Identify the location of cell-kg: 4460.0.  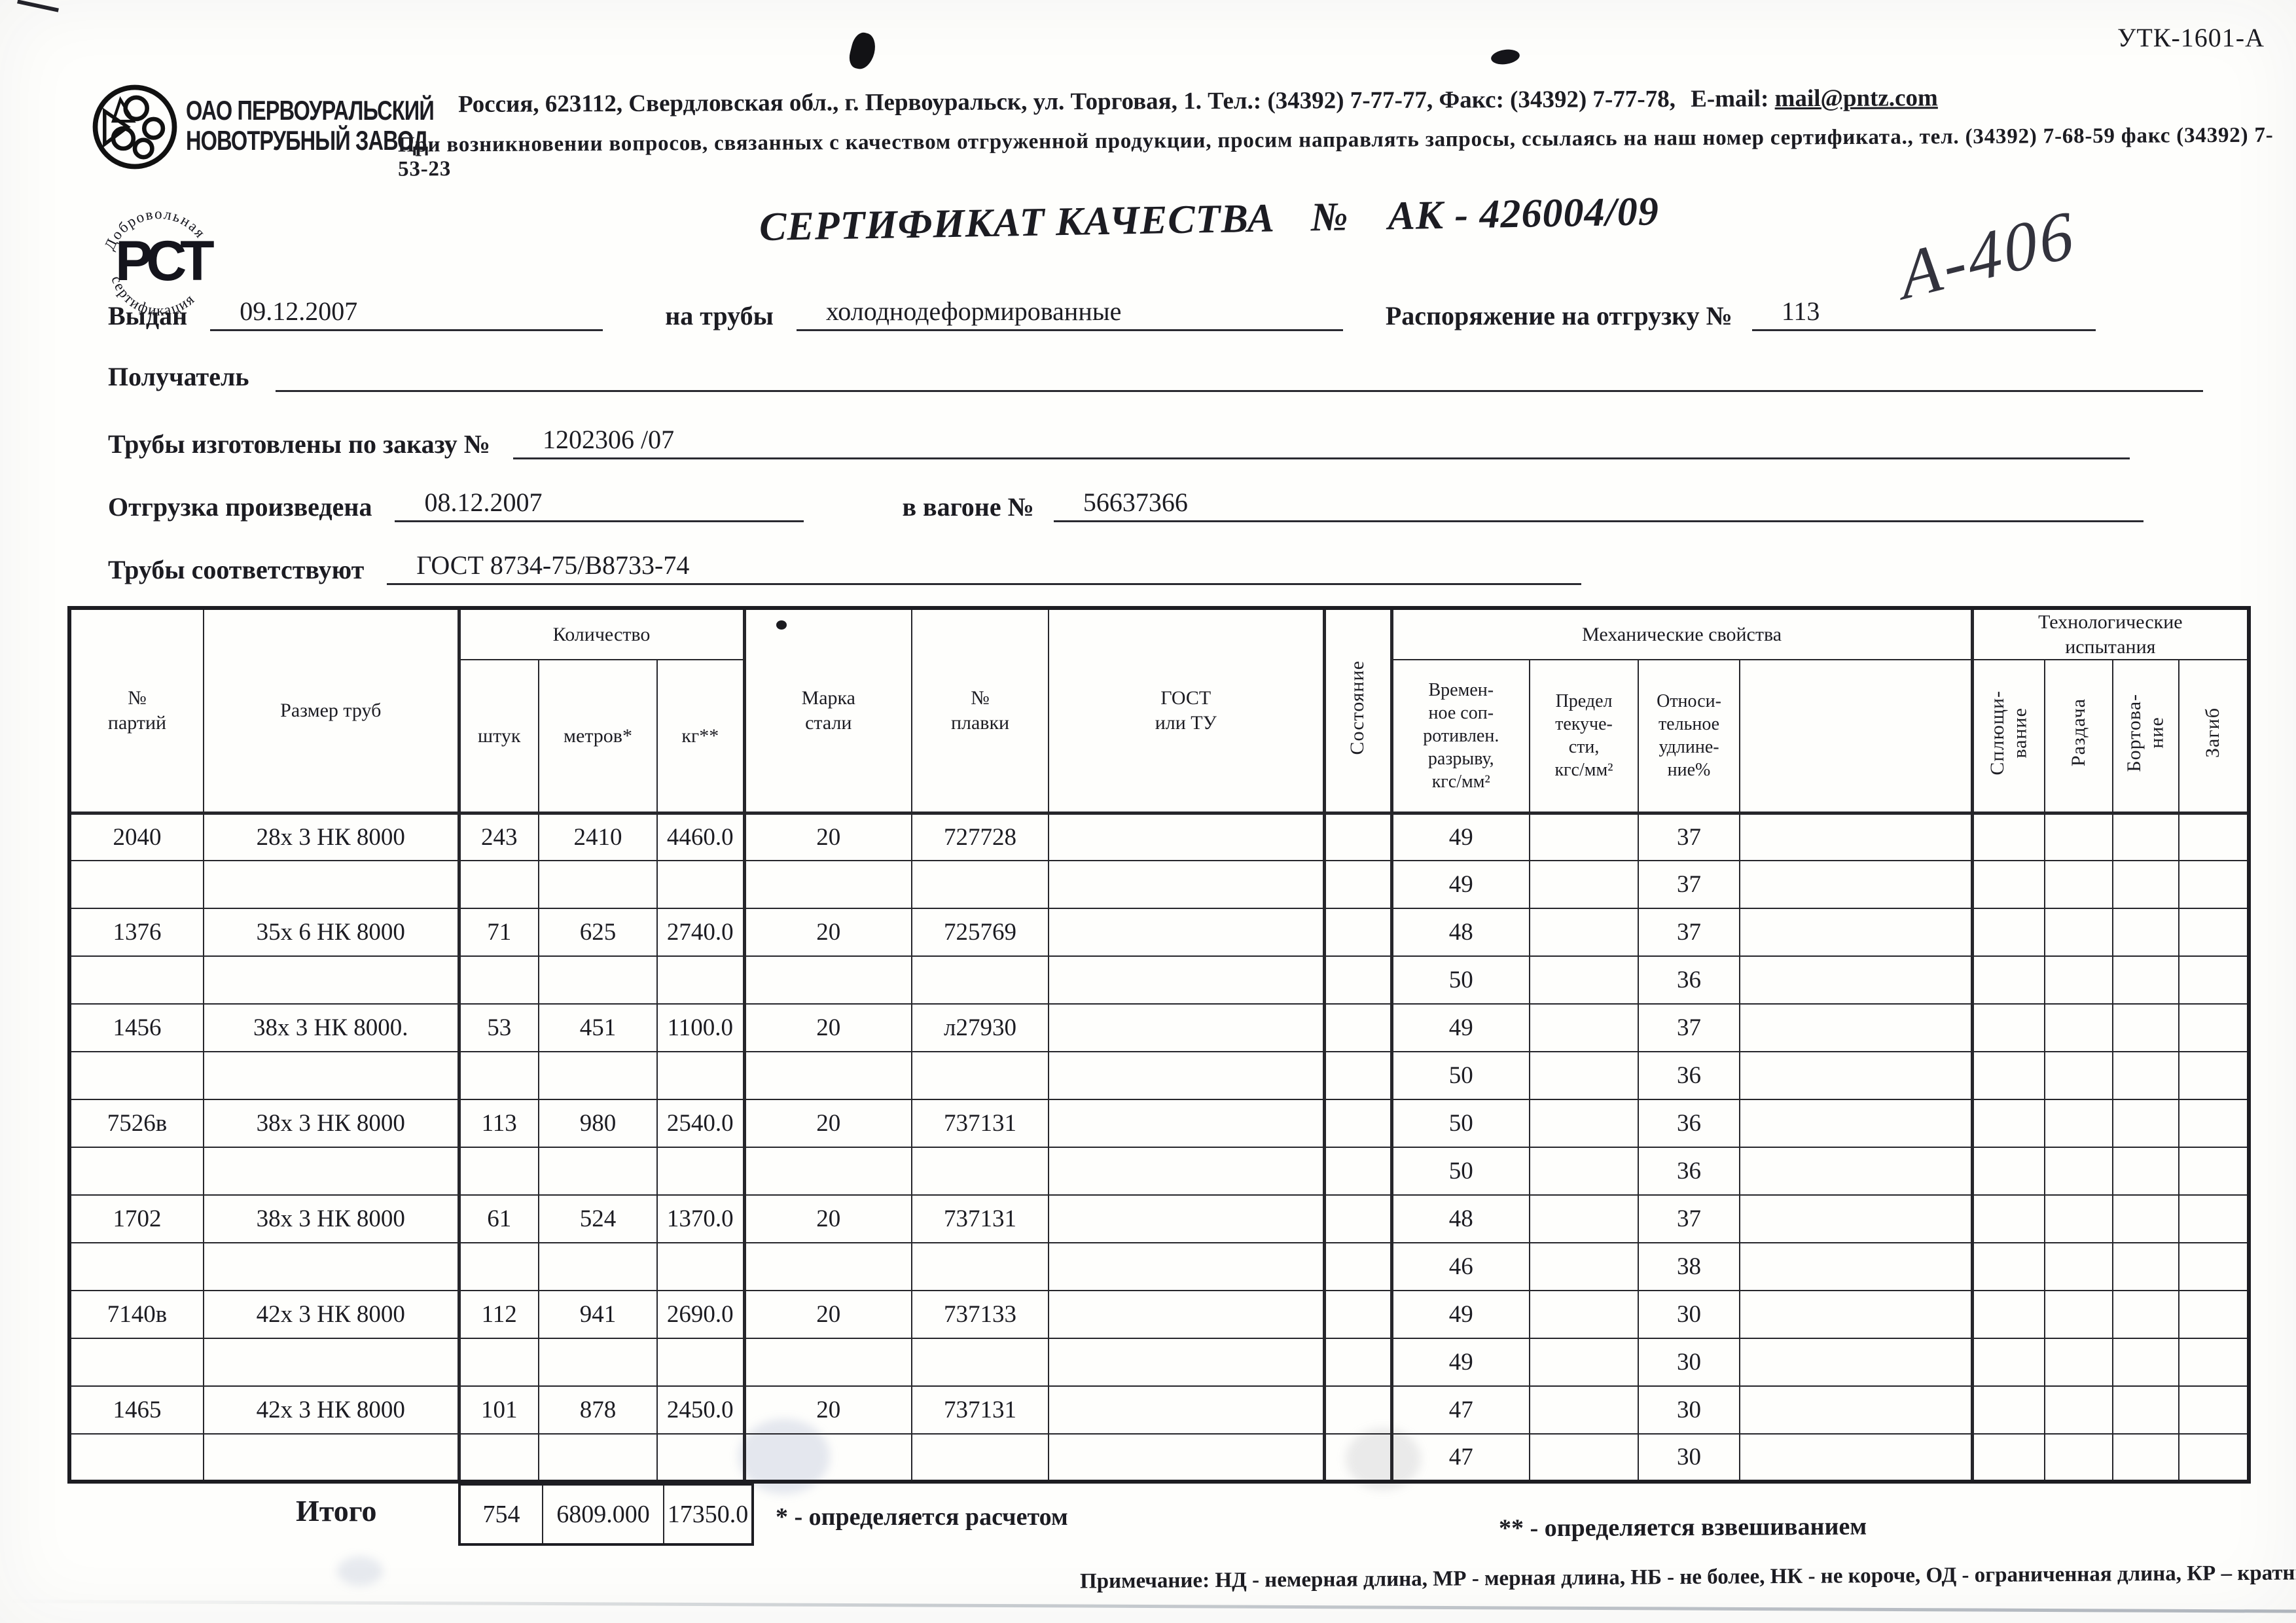
(700, 837).